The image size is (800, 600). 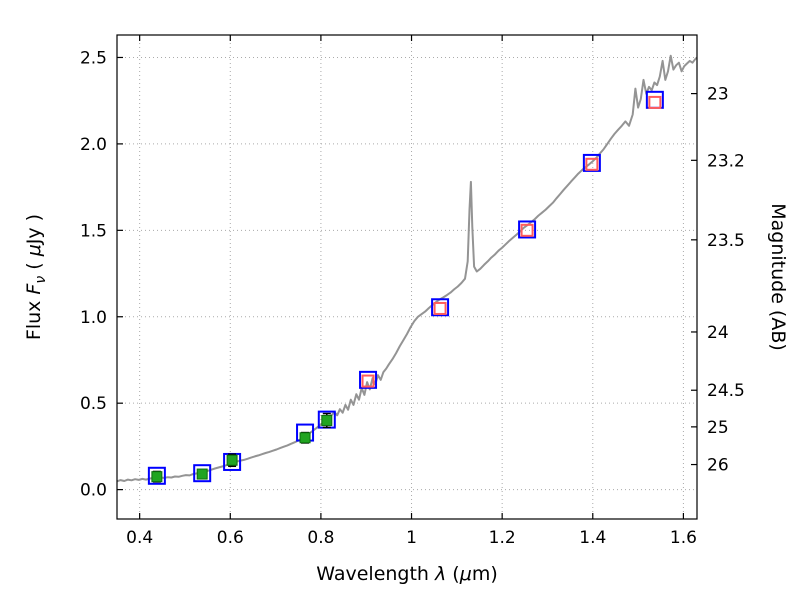 I want to click on x-tick-label: 1.6, so click(x=683, y=538).